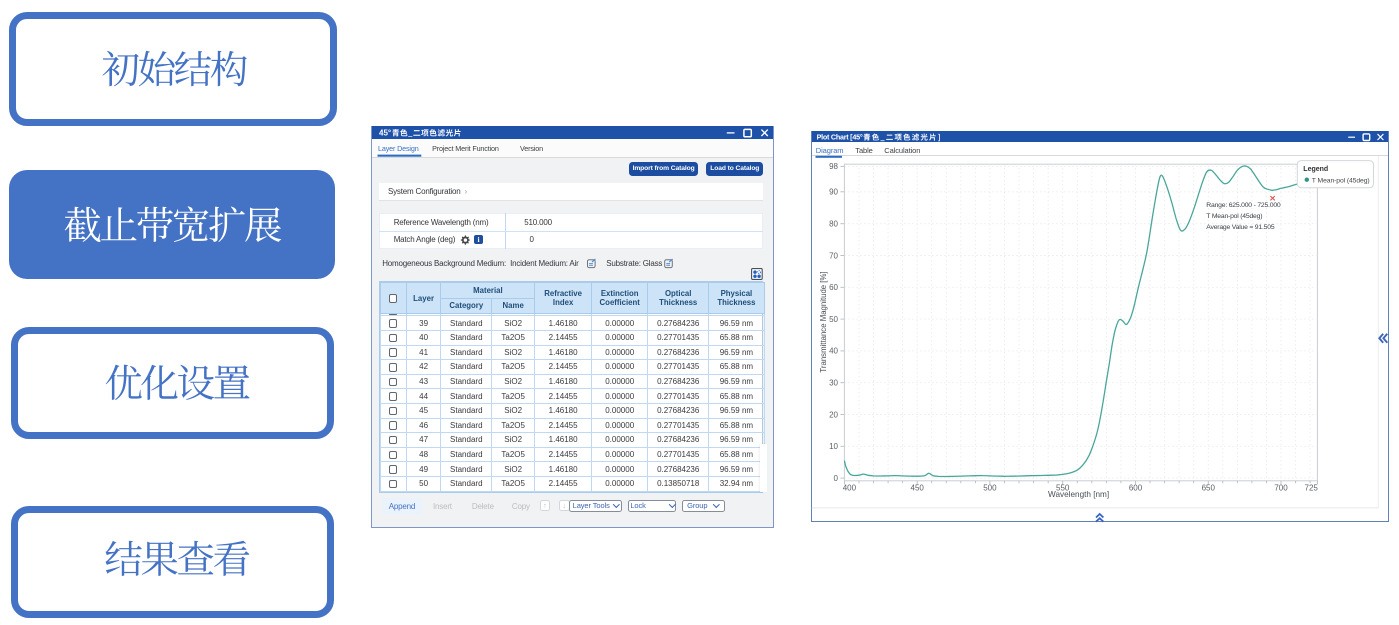  Describe the element at coordinates (1240, 226) in the screenshot. I see `svg-text: Average Value = 91.505` at that location.